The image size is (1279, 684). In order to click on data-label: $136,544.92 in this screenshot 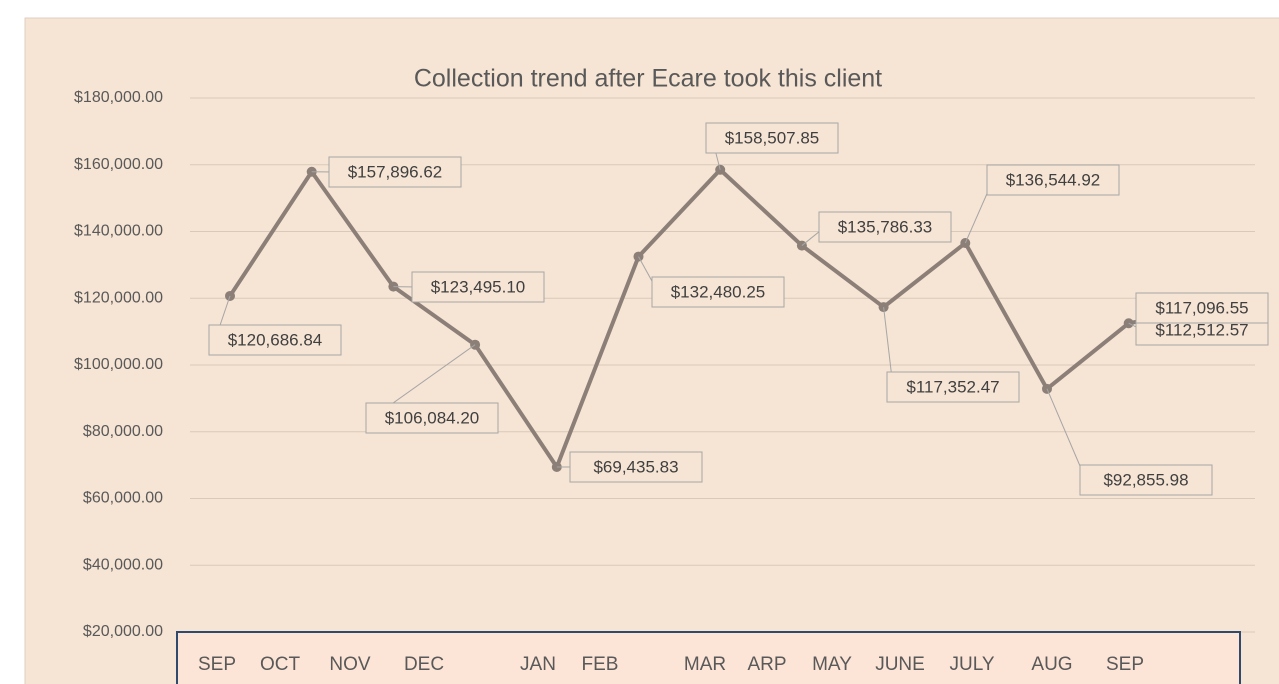, I will do `click(1053, 179)`.